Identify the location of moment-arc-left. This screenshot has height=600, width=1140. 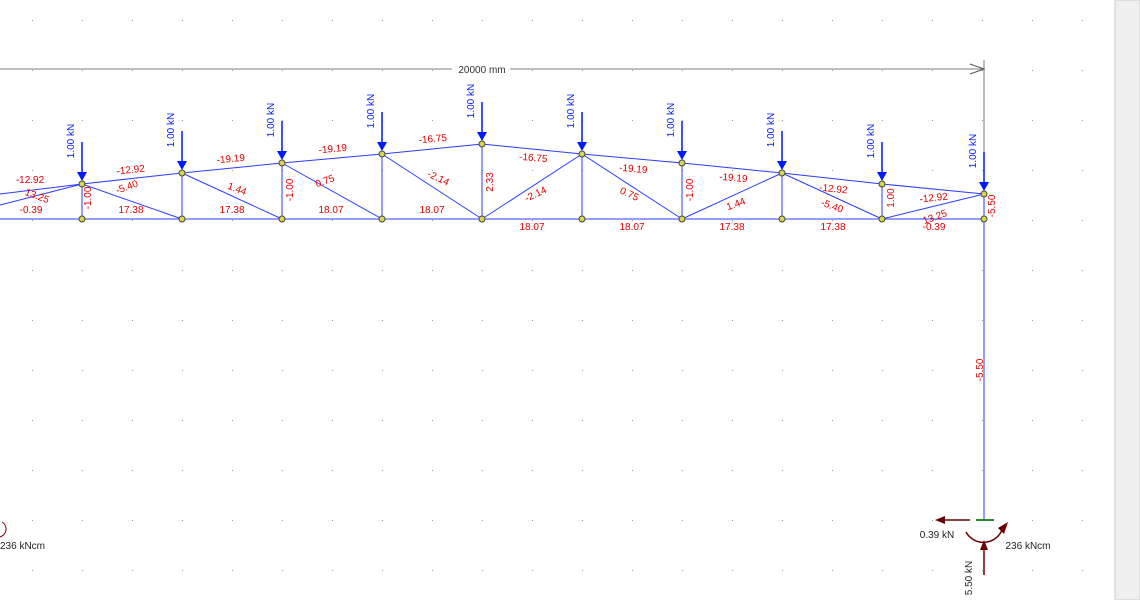
(3, 529).